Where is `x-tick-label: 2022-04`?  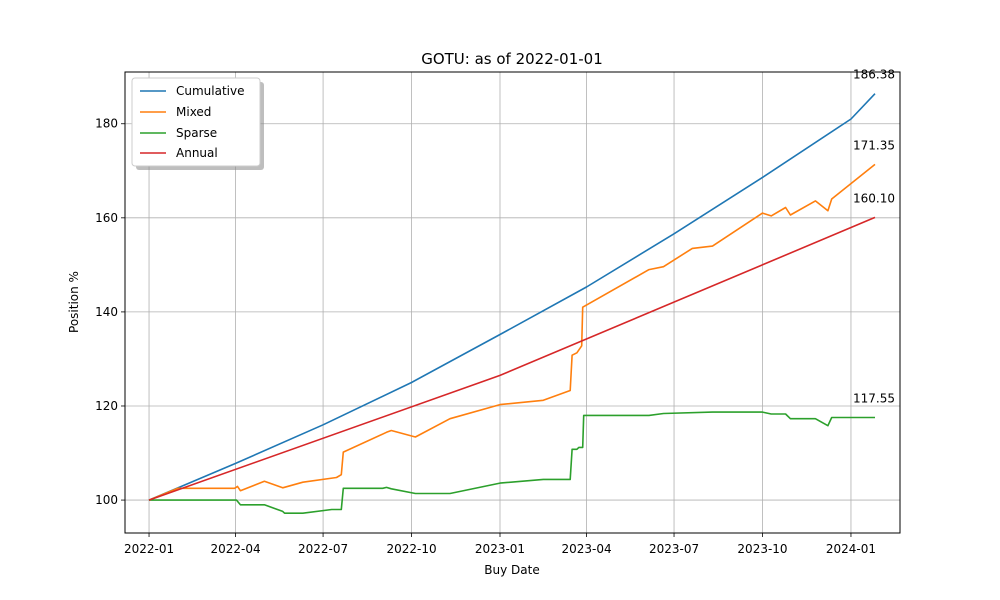 x-tick-label: 2022-04 is located at coordinates (236, 549).